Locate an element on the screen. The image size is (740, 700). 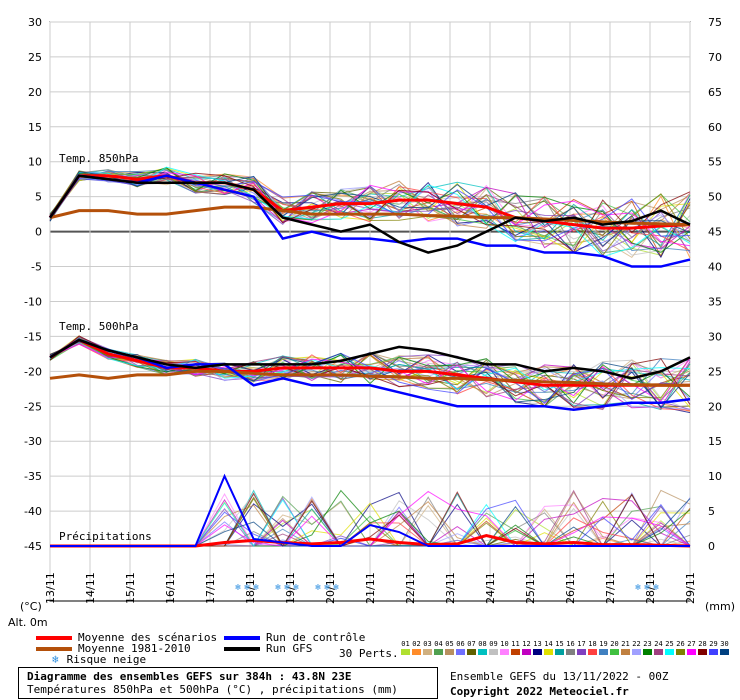
legend-mean-swatch is located at coordinates (54, 638).